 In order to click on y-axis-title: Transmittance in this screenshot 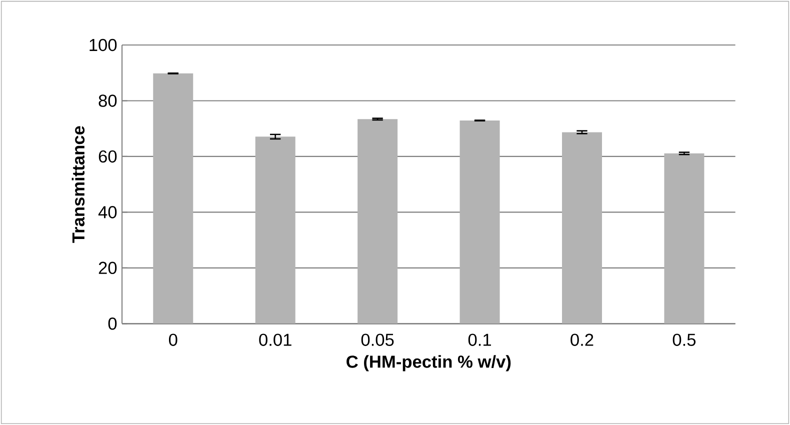, I will do `click(78, 184)`.